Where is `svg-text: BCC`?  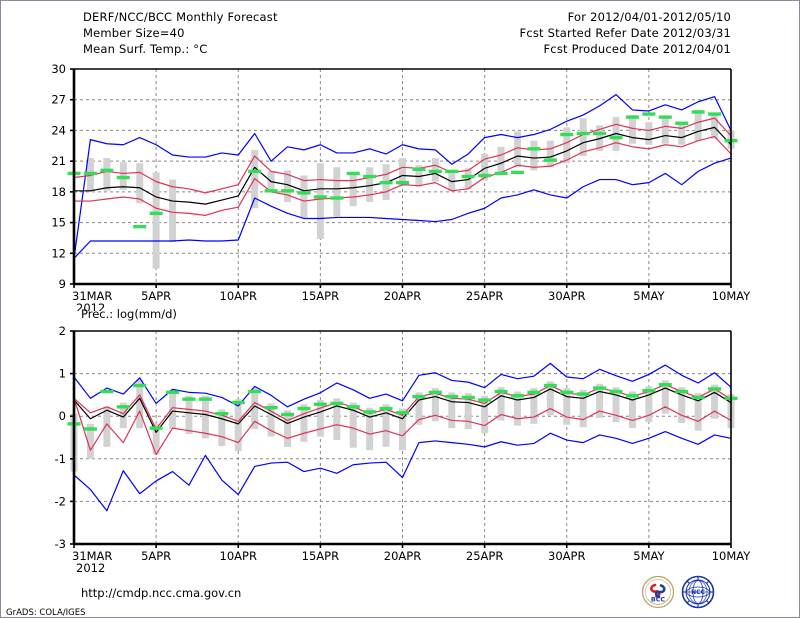
svg-text: BCC is located at coordinates (658, 600).